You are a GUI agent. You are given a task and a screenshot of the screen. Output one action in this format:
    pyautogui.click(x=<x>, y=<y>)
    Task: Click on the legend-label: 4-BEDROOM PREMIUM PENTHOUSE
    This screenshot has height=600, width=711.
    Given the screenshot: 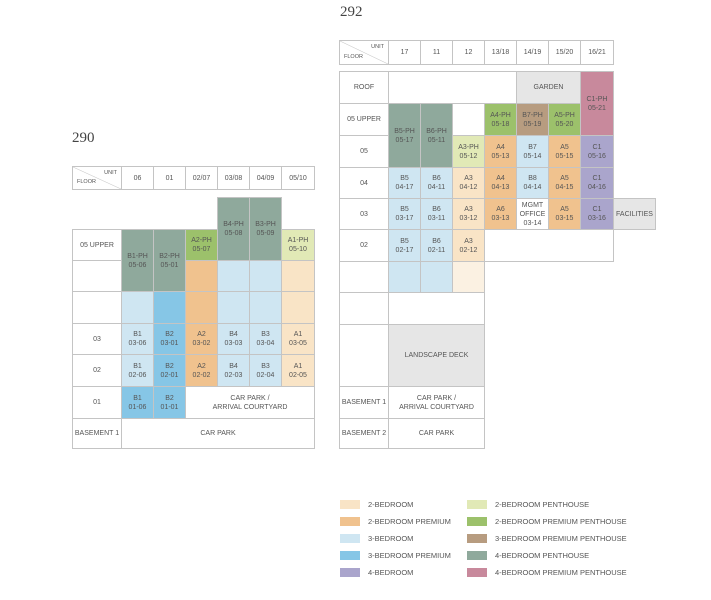 What is the action you would take?
    pyautogui.click(x=561, y=572)
    